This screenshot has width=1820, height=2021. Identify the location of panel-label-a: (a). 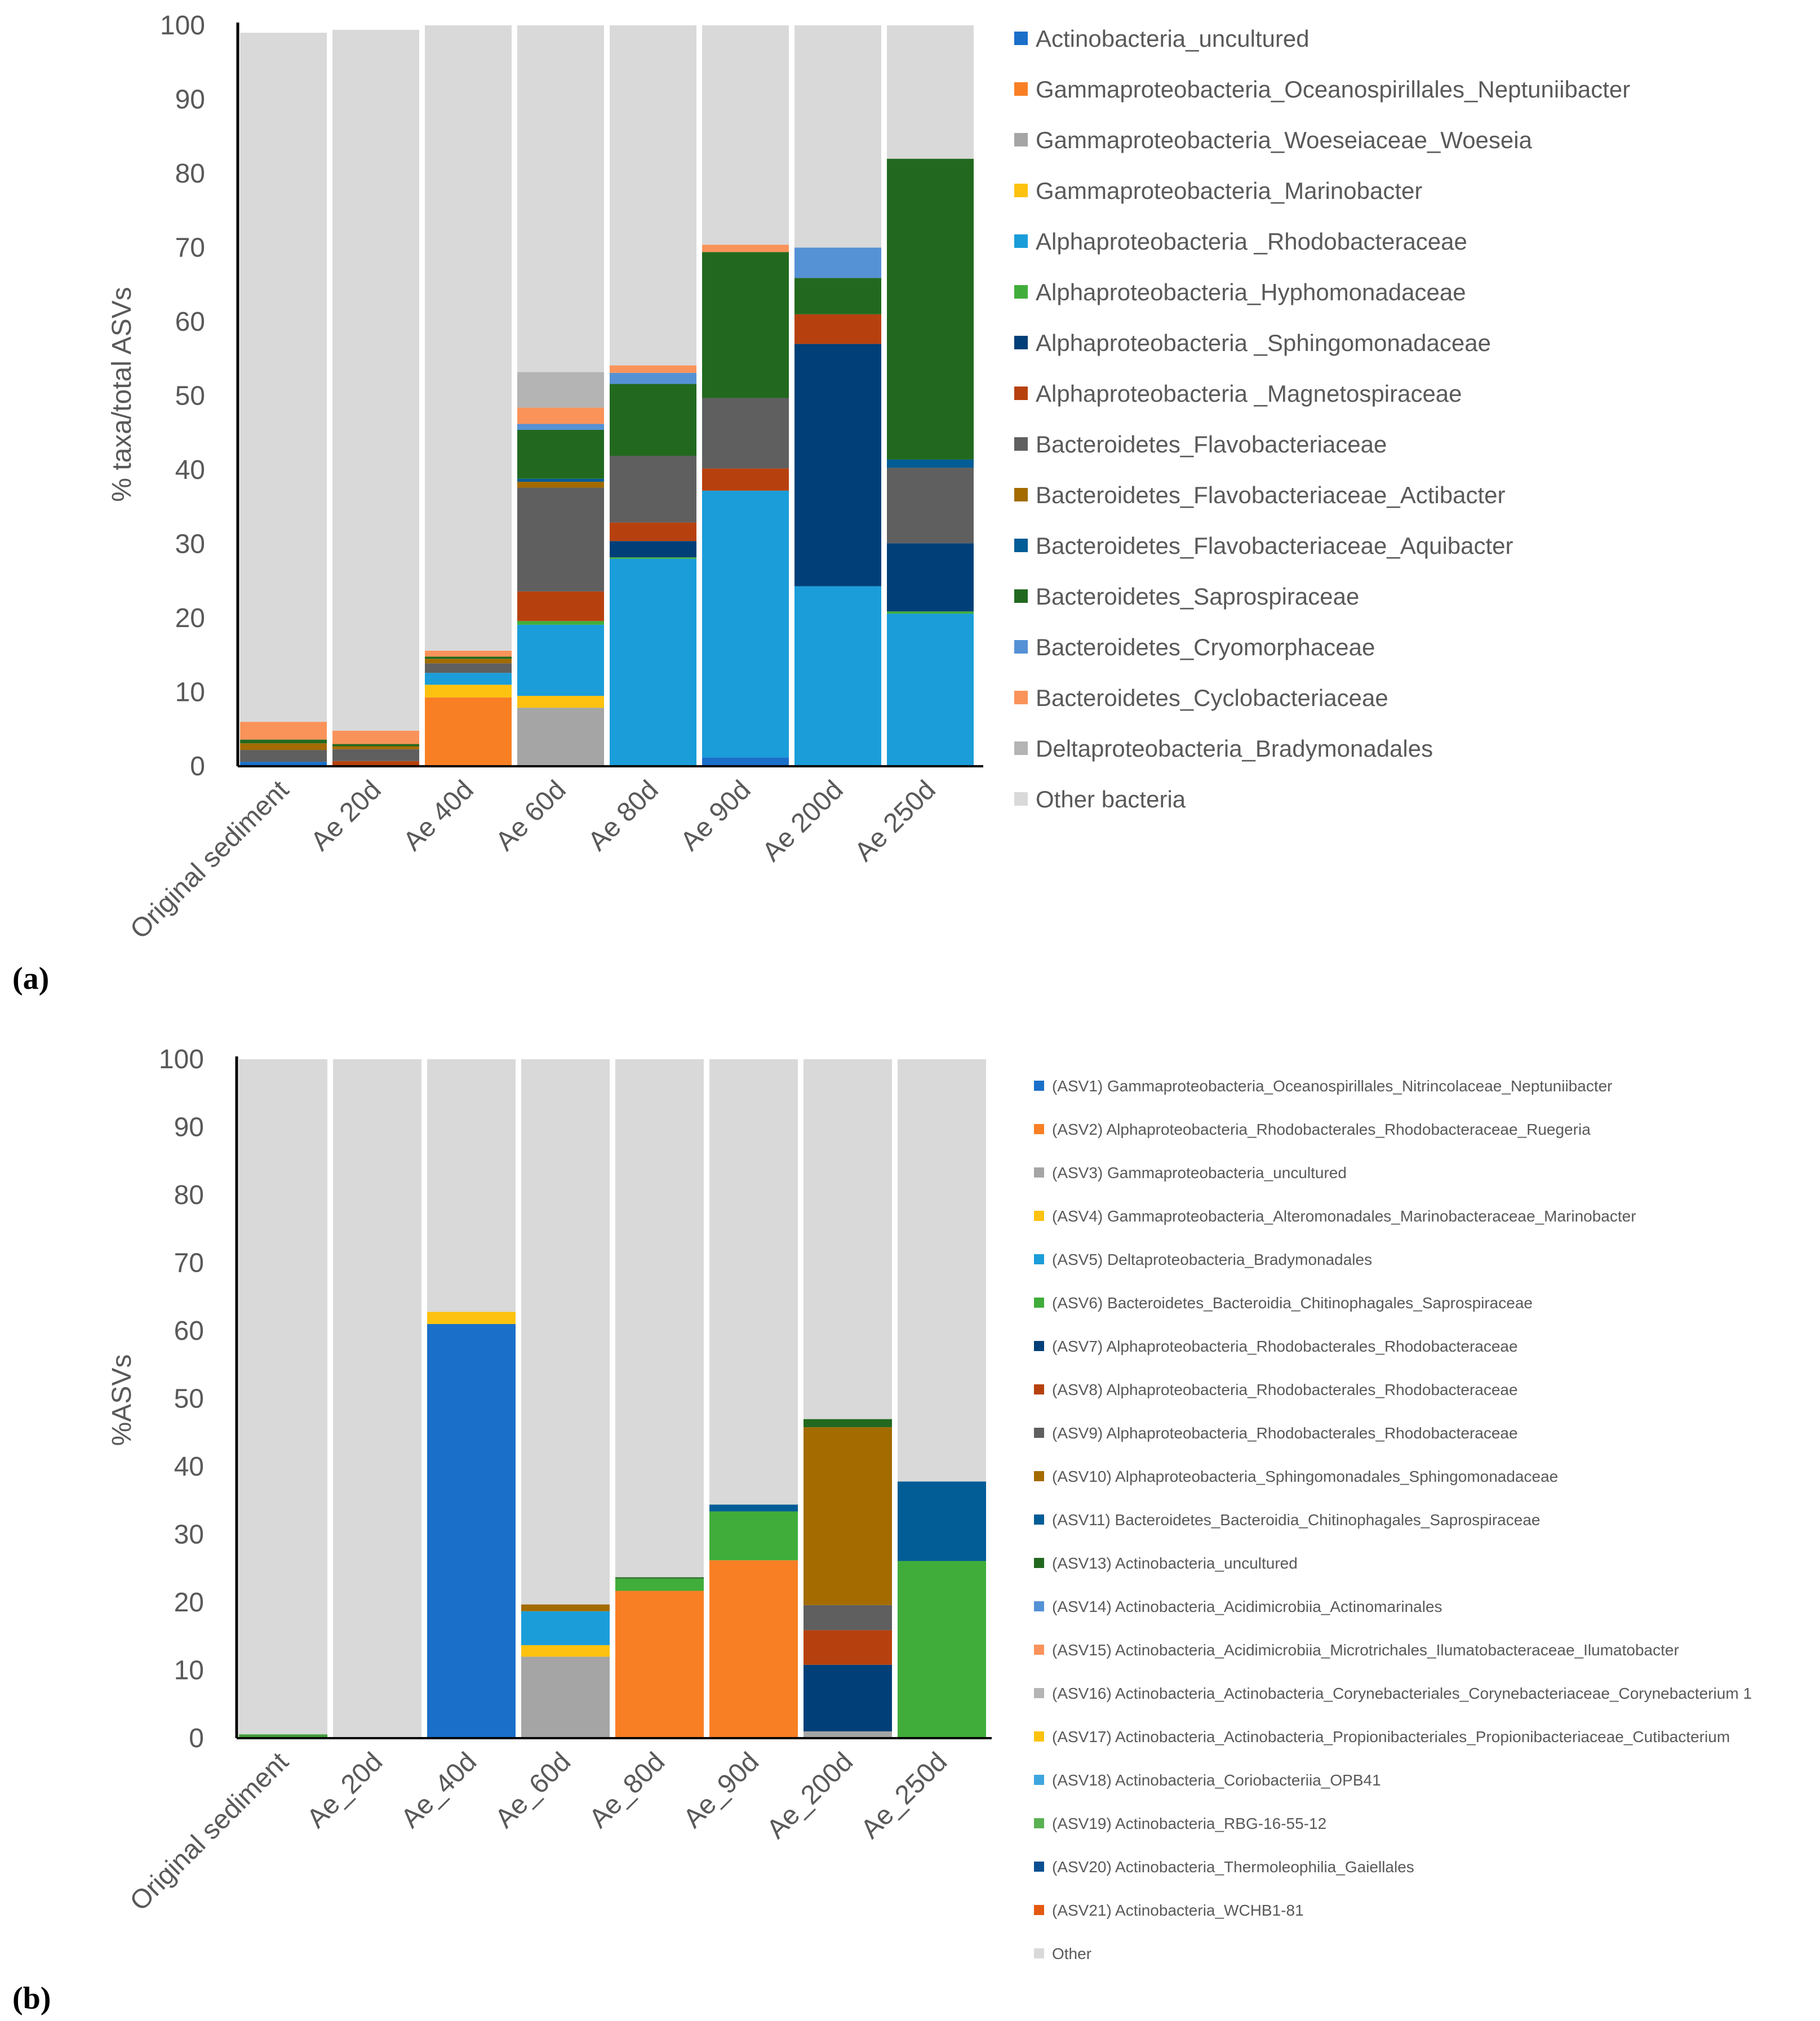
(30, 978).